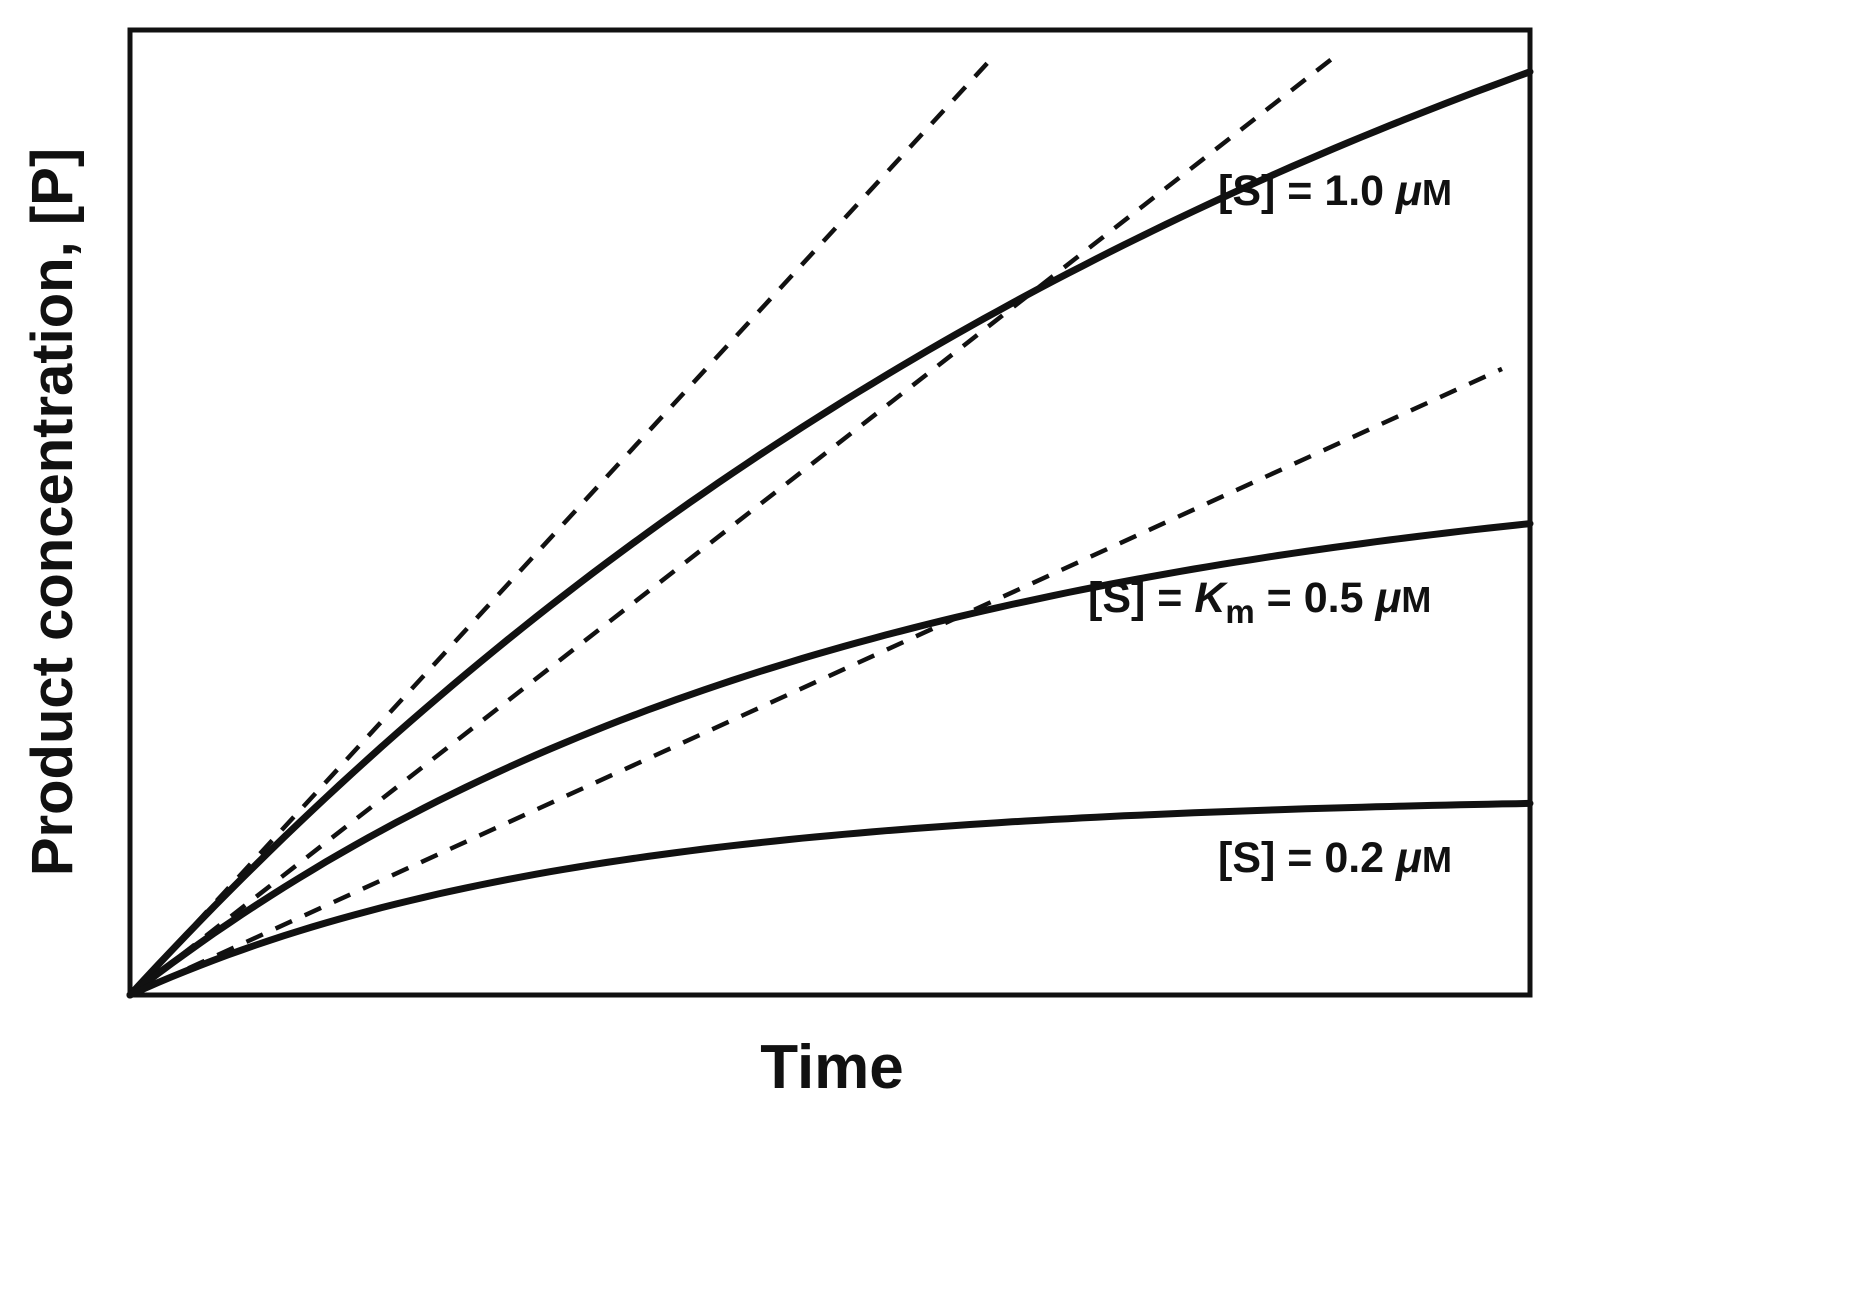  Describe the element at coordinates (1315, 598) in the screenshot. I see `curve-label-2-mid: = 0.5` at that location.